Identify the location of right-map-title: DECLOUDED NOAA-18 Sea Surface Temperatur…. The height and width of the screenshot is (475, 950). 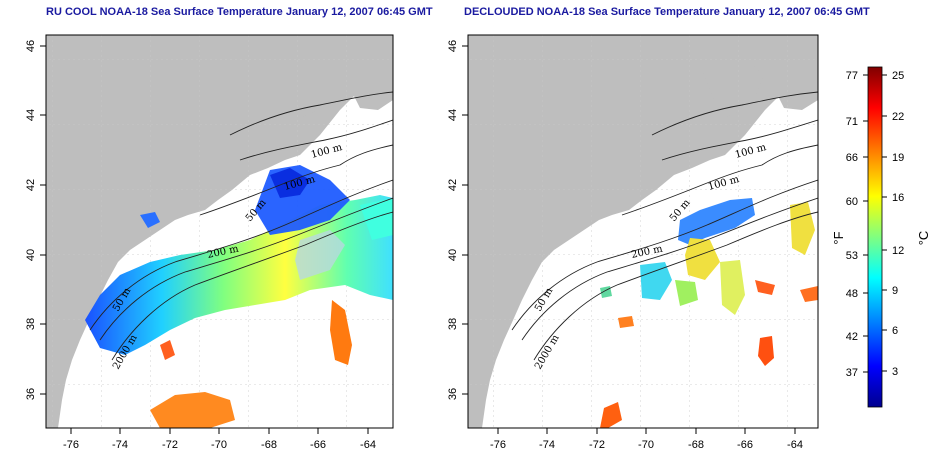
(667, 12).